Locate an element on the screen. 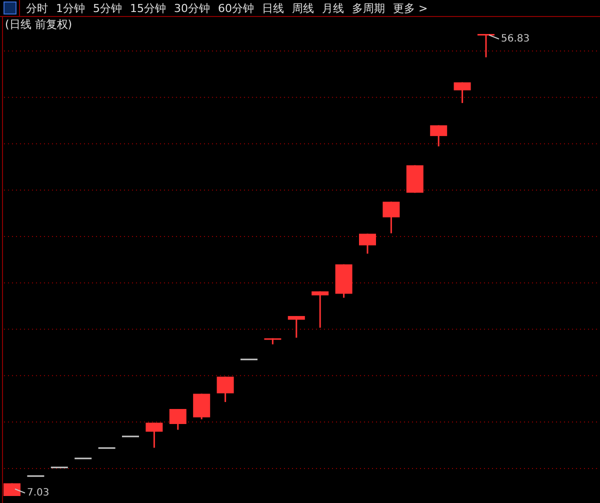  chart-title: (日线 前复权) is located at coordinates (38, 24).